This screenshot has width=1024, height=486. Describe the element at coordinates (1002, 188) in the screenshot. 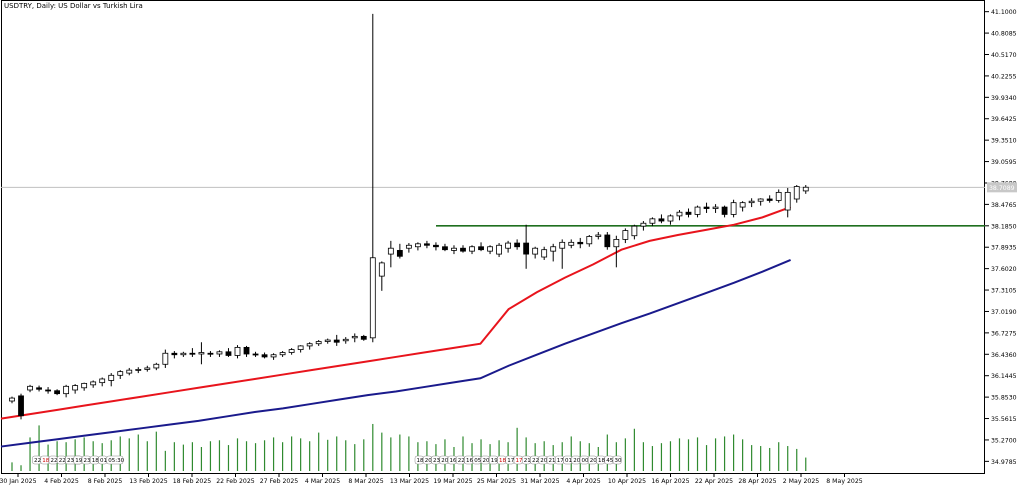

I see `price-tag-label: 38.7089` at that location.